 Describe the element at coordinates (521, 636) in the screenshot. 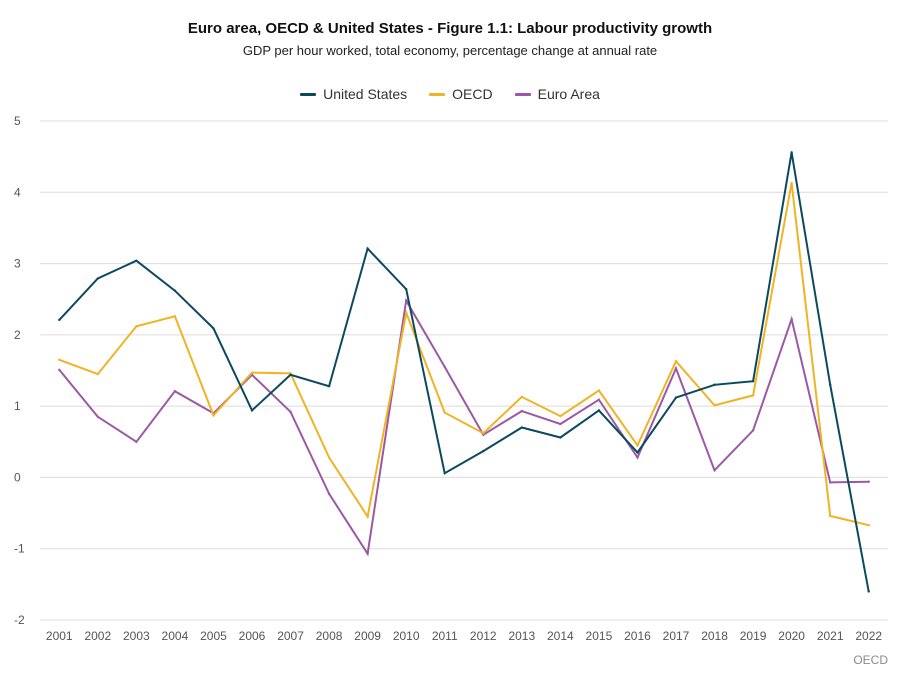

I see `x-tick-label: 2013` at that location.